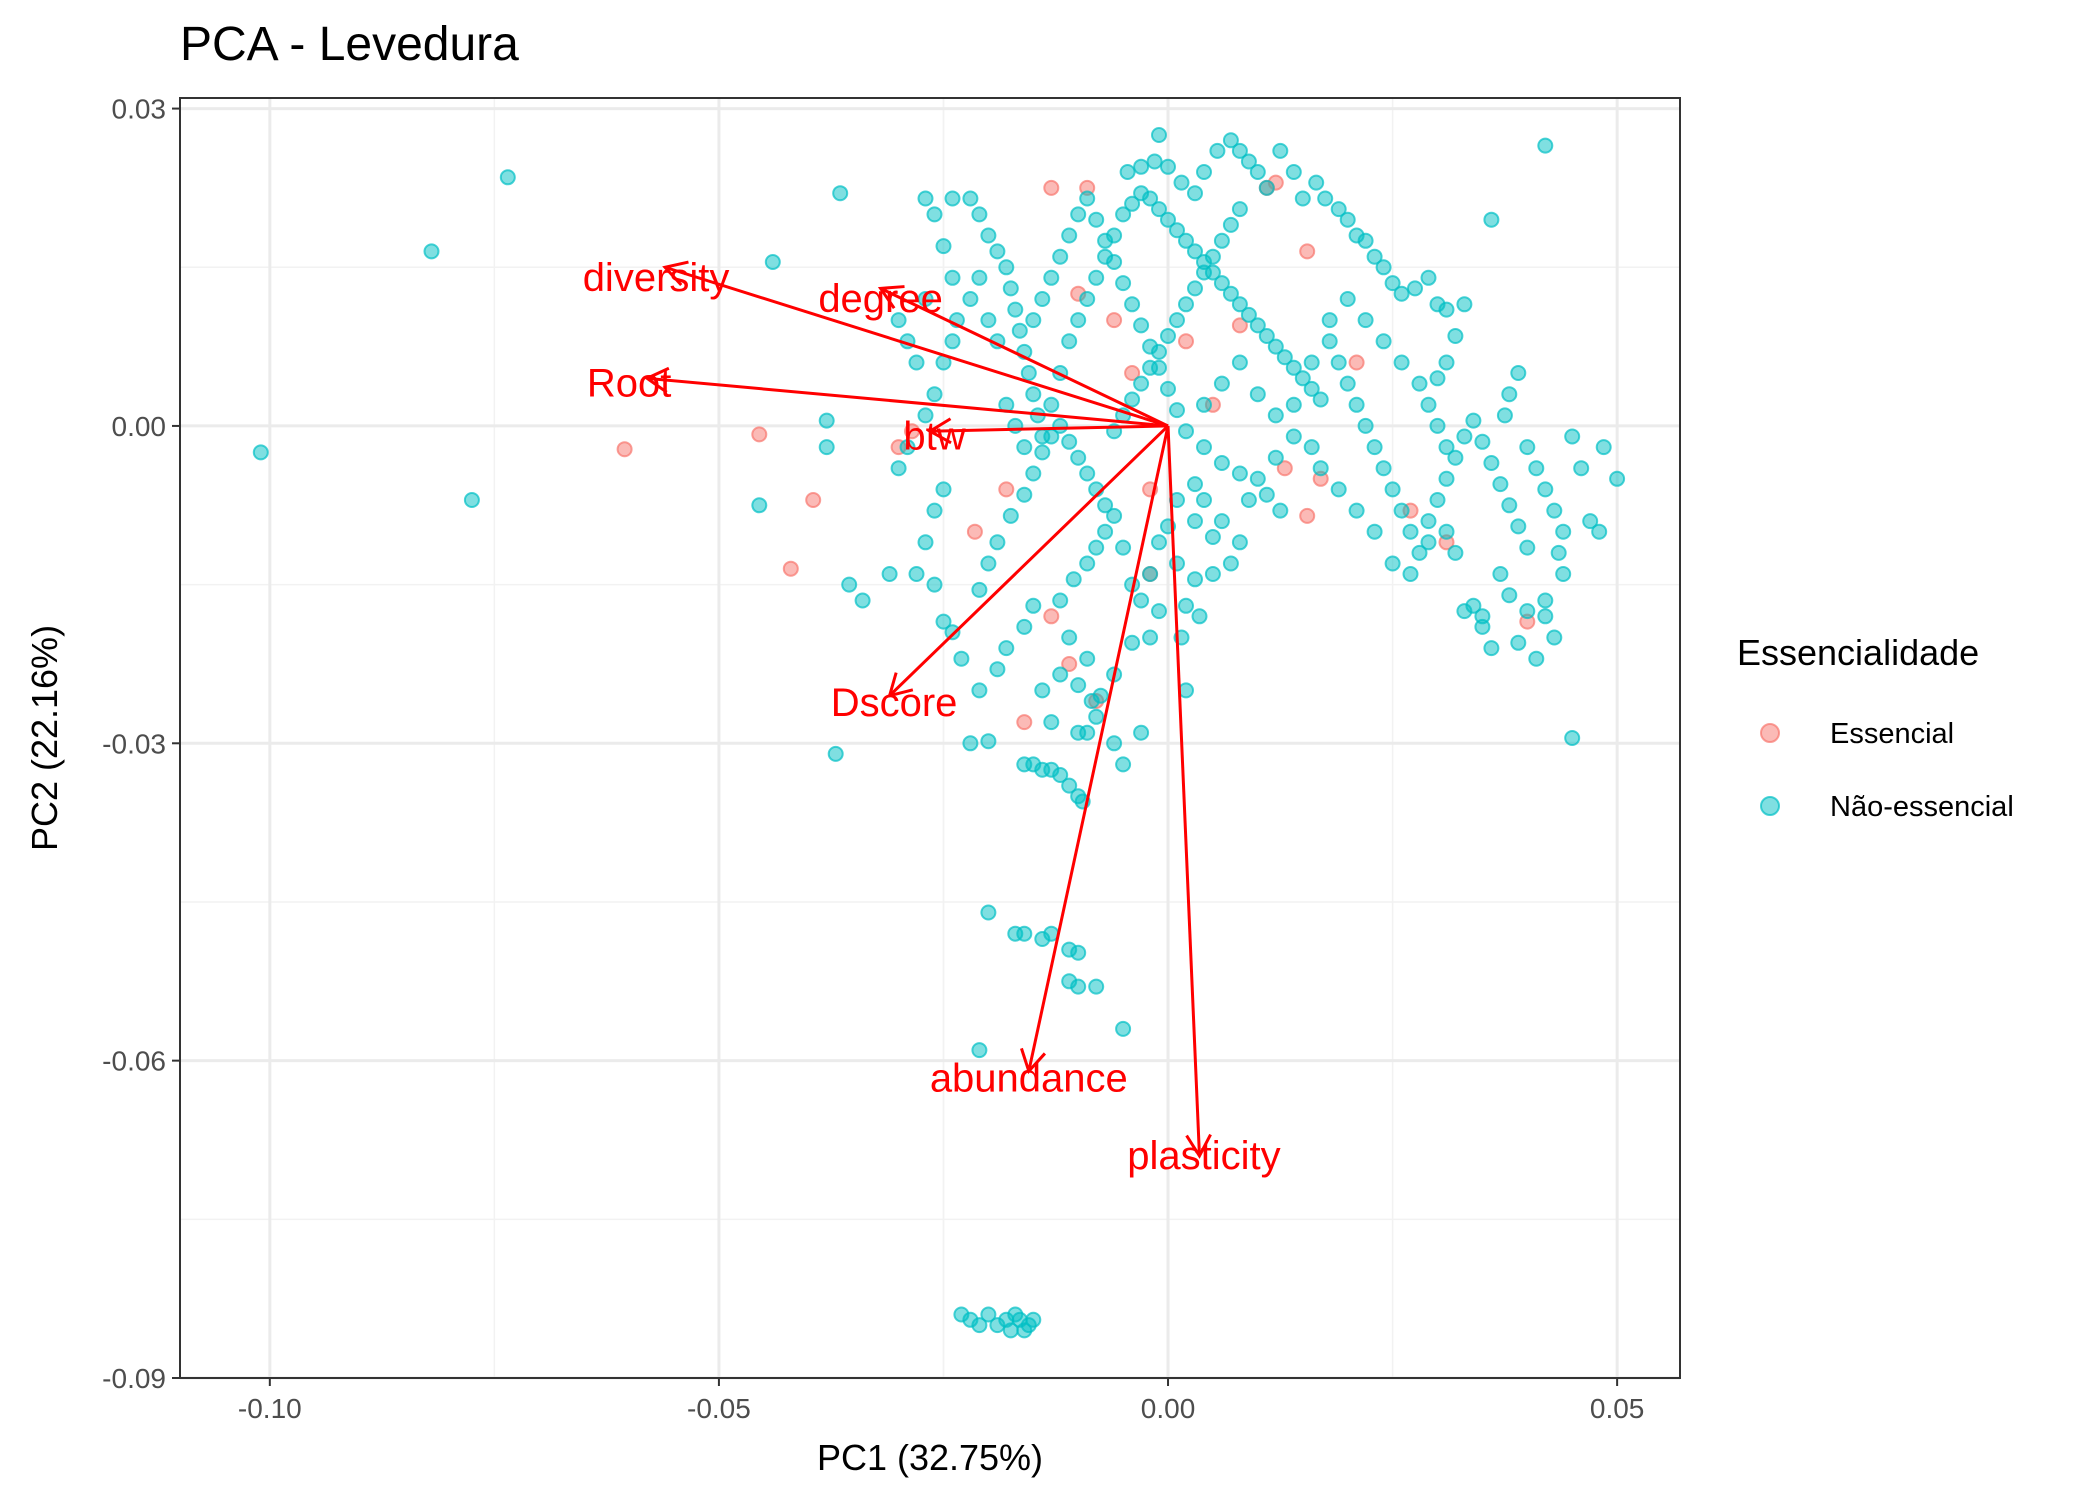  Describe the element at coordinates (1029, 1079) in the screenshot. I see `loading-label: abundance` at that location.